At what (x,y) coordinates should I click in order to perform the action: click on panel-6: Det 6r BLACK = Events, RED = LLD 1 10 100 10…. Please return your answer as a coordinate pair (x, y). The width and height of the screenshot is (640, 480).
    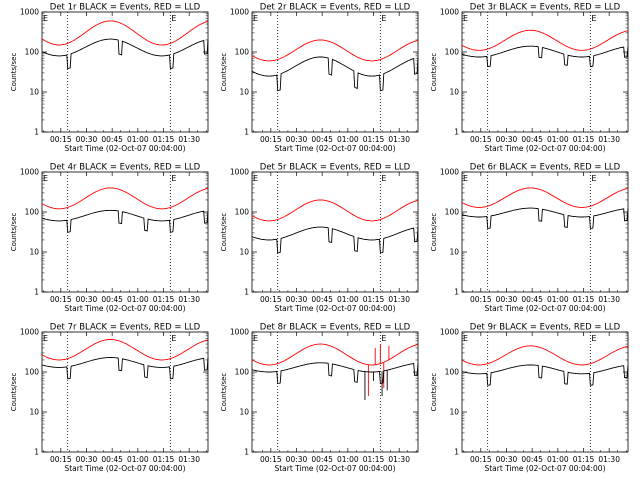
    Looking at the image, I should click on (529, 238).